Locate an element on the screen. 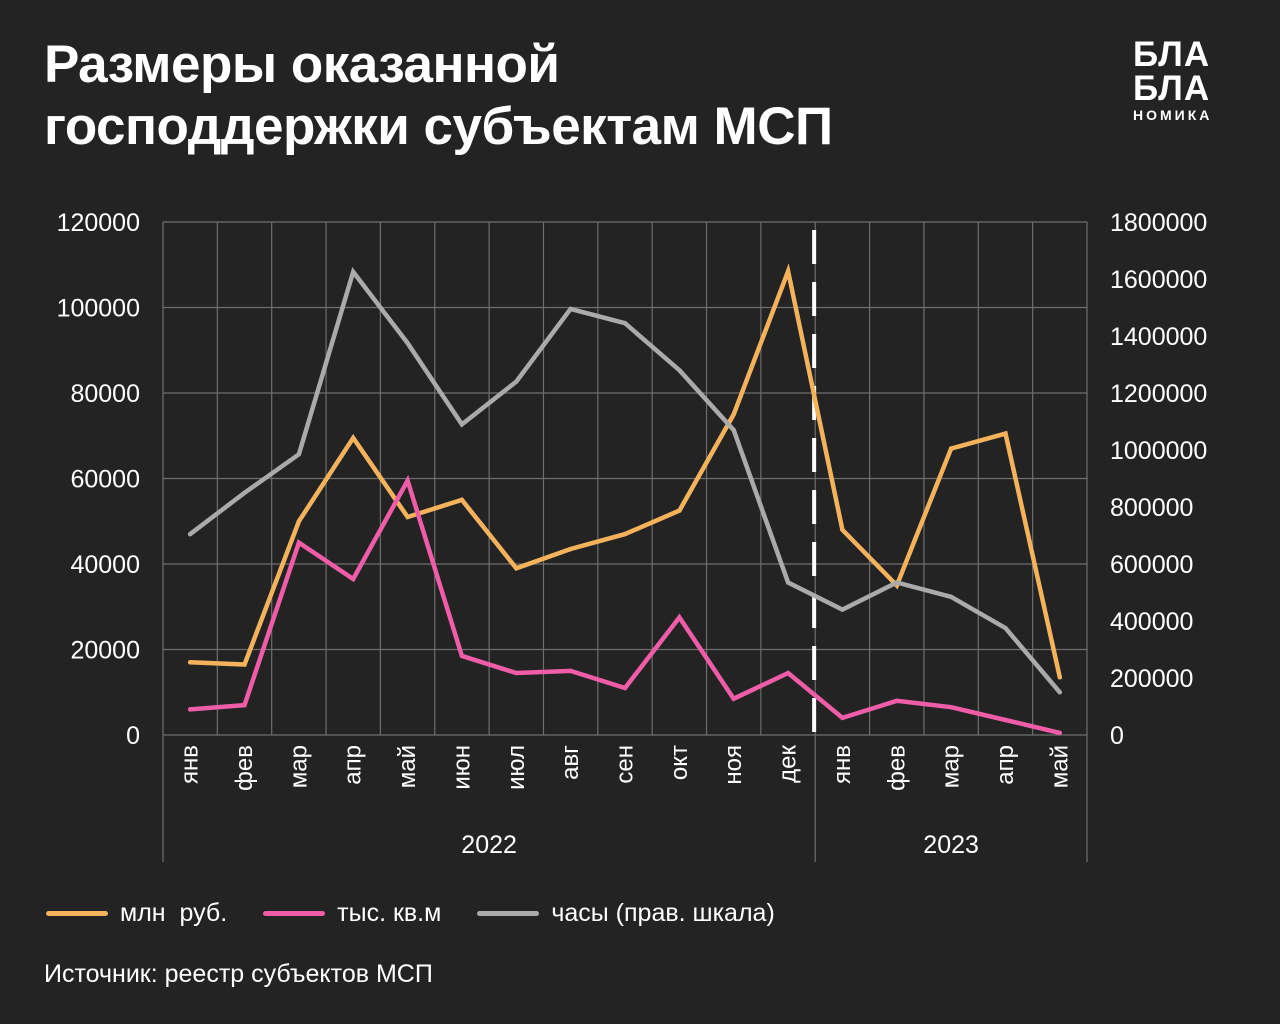 This screenshot has width=1280, height=1024. legend-swatch-hours is located at coordinates (508, 913).